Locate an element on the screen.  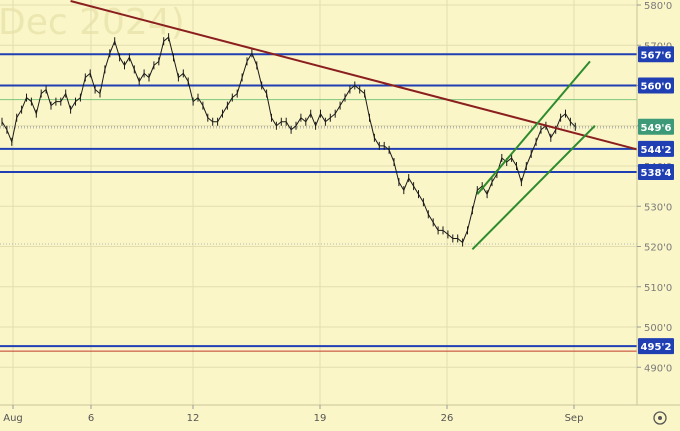
x-tick-label: 26 is located at coordinates (447, 418).